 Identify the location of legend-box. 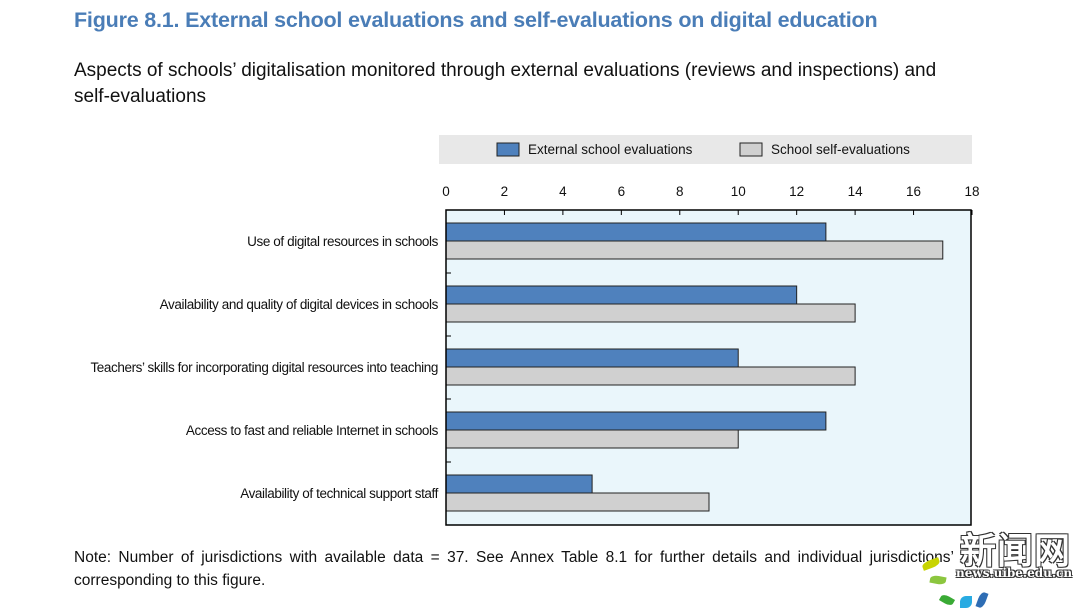
(705, 149).